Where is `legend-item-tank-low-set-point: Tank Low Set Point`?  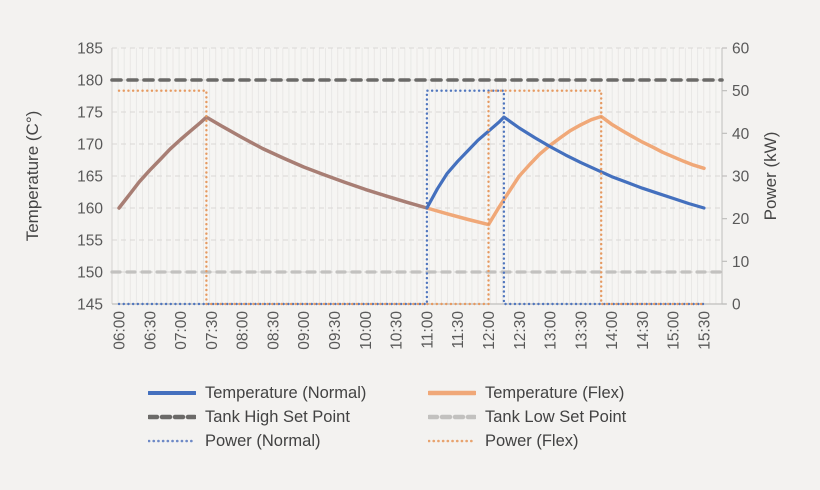 legend-item-tank-low-set-point: Tank Low Set Point is located at coordinates (527, 417).